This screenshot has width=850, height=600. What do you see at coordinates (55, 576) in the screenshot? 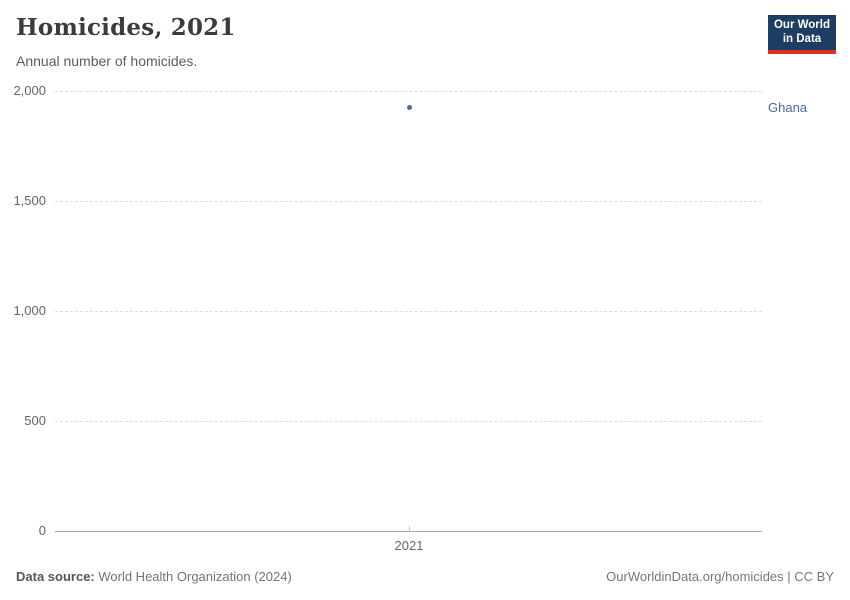
I see `data-source-label: Data source:` at bounding box center [55, 576].